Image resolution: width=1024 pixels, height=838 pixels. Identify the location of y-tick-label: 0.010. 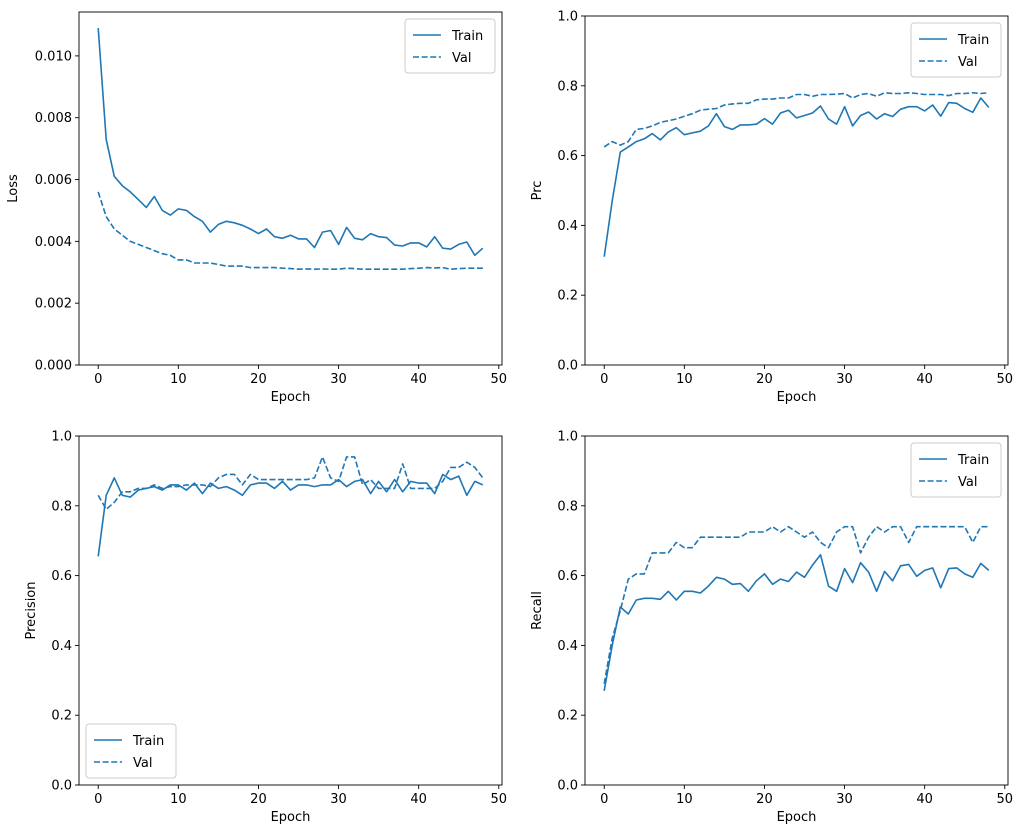
(53, 56).